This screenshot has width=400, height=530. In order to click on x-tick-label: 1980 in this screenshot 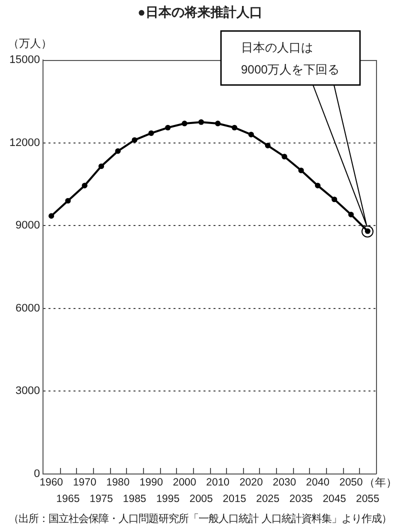, I will do `click(118, 482)`.